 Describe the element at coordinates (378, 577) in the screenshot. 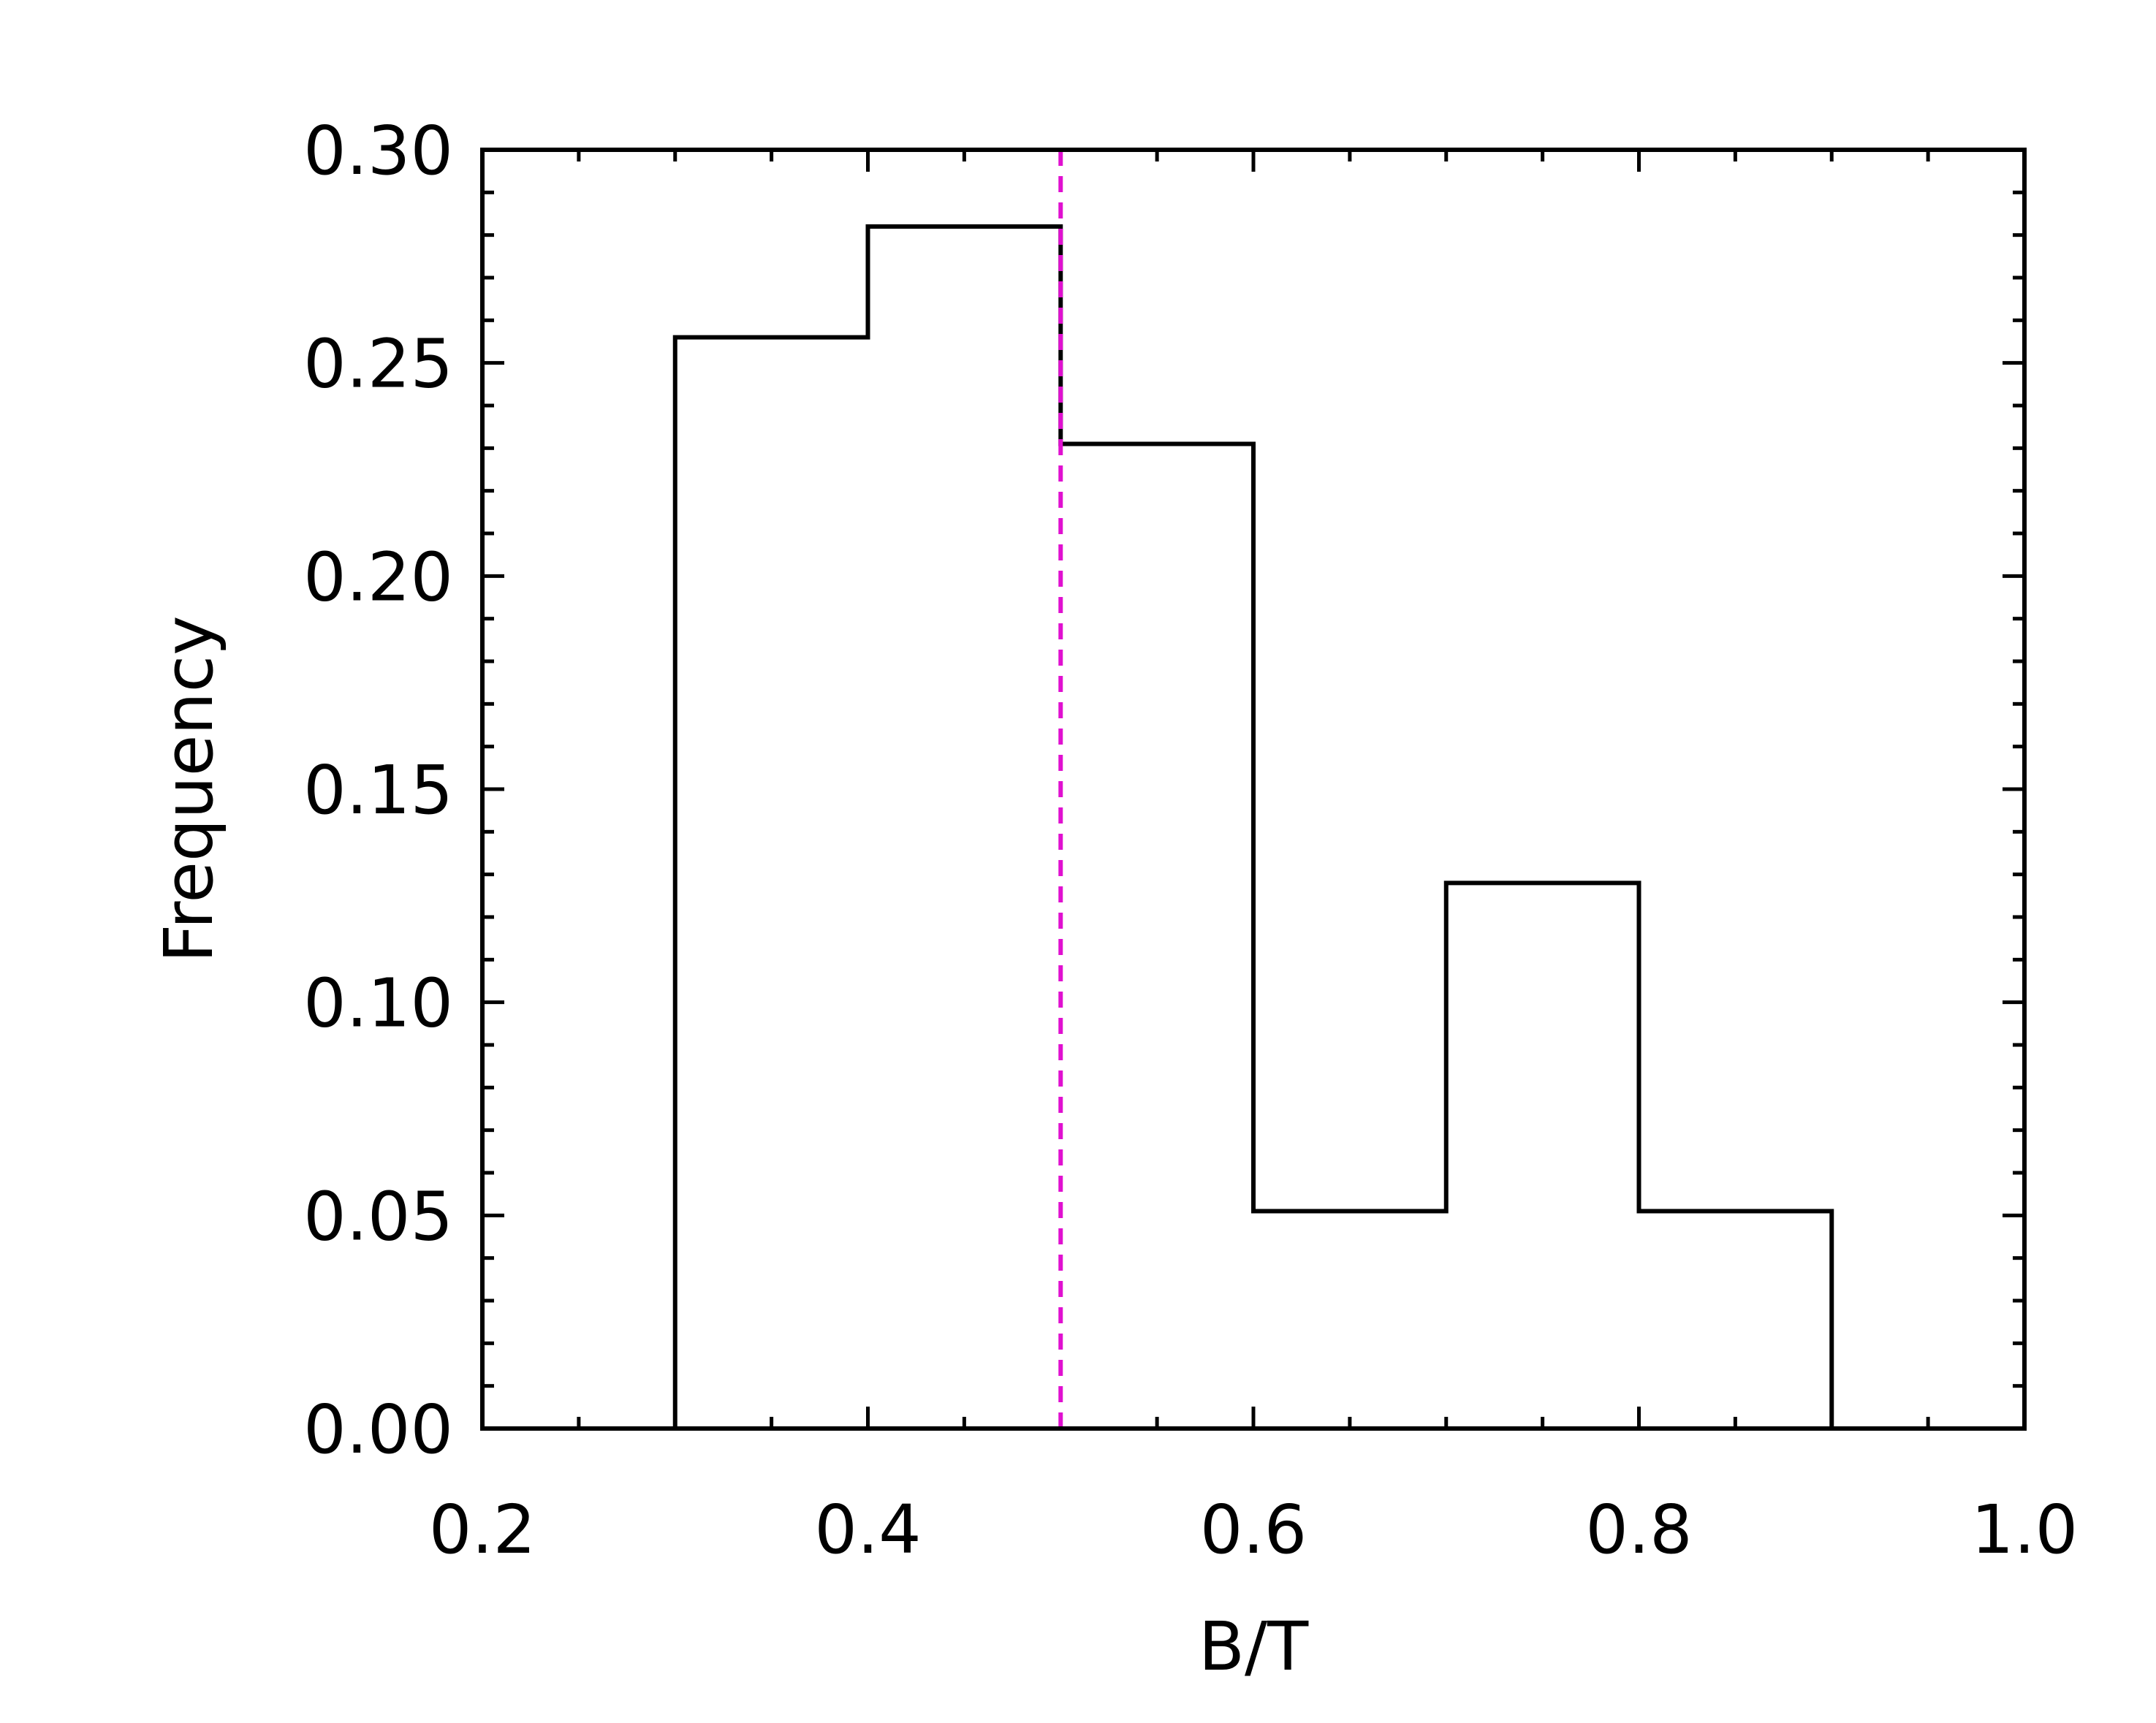

I see `y-tick-label: 0.20` at that location.